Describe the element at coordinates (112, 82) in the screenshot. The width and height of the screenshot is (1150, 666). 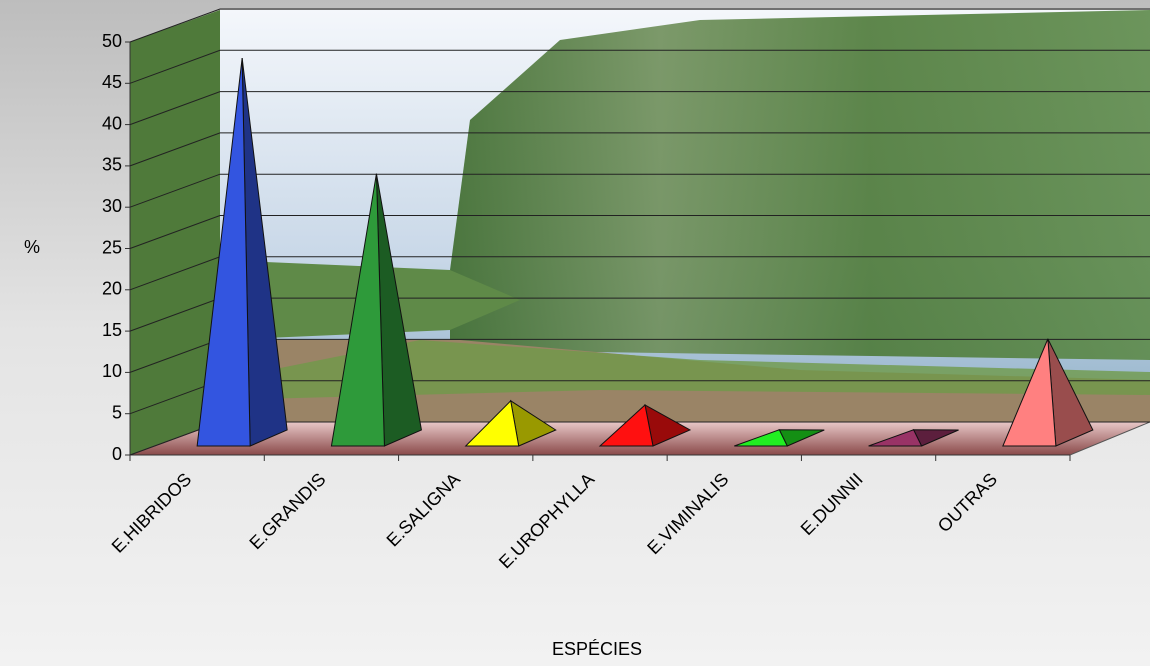
I see `y-tick-label: 45` at that location.